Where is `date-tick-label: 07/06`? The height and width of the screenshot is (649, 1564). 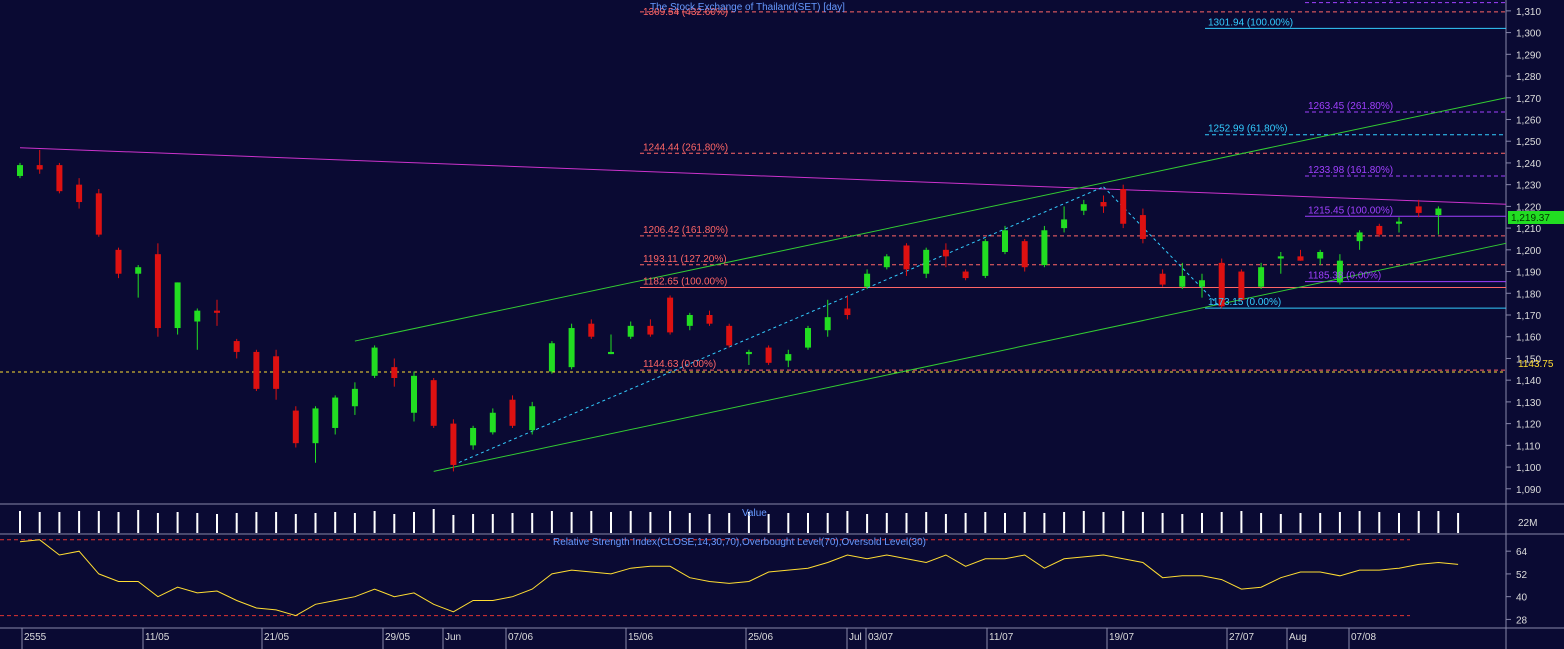 date-tick-label: 07/06 is located at coordinates (520, 637).